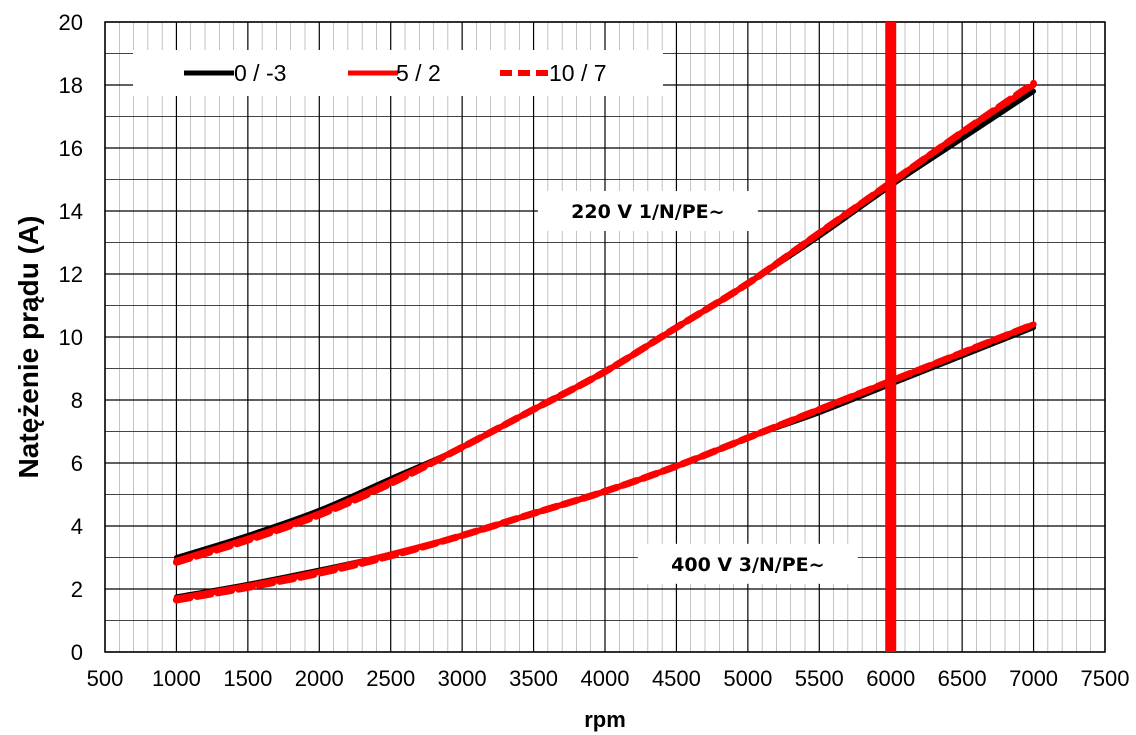 The image size is (1136, 735). I want to click on y-tick-label: 4, so click(77, 526).